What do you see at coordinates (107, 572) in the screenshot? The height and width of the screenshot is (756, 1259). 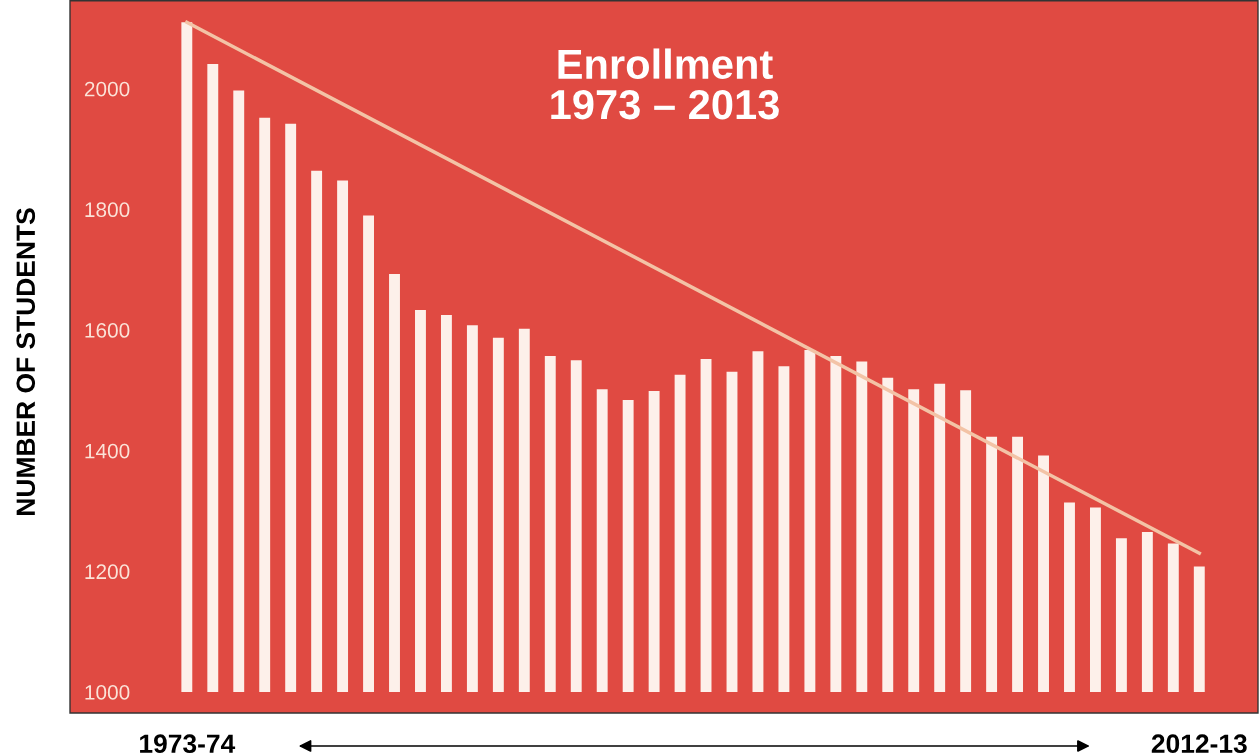 I see `y-tick-label: 1200` at bounding box center [107, 572].